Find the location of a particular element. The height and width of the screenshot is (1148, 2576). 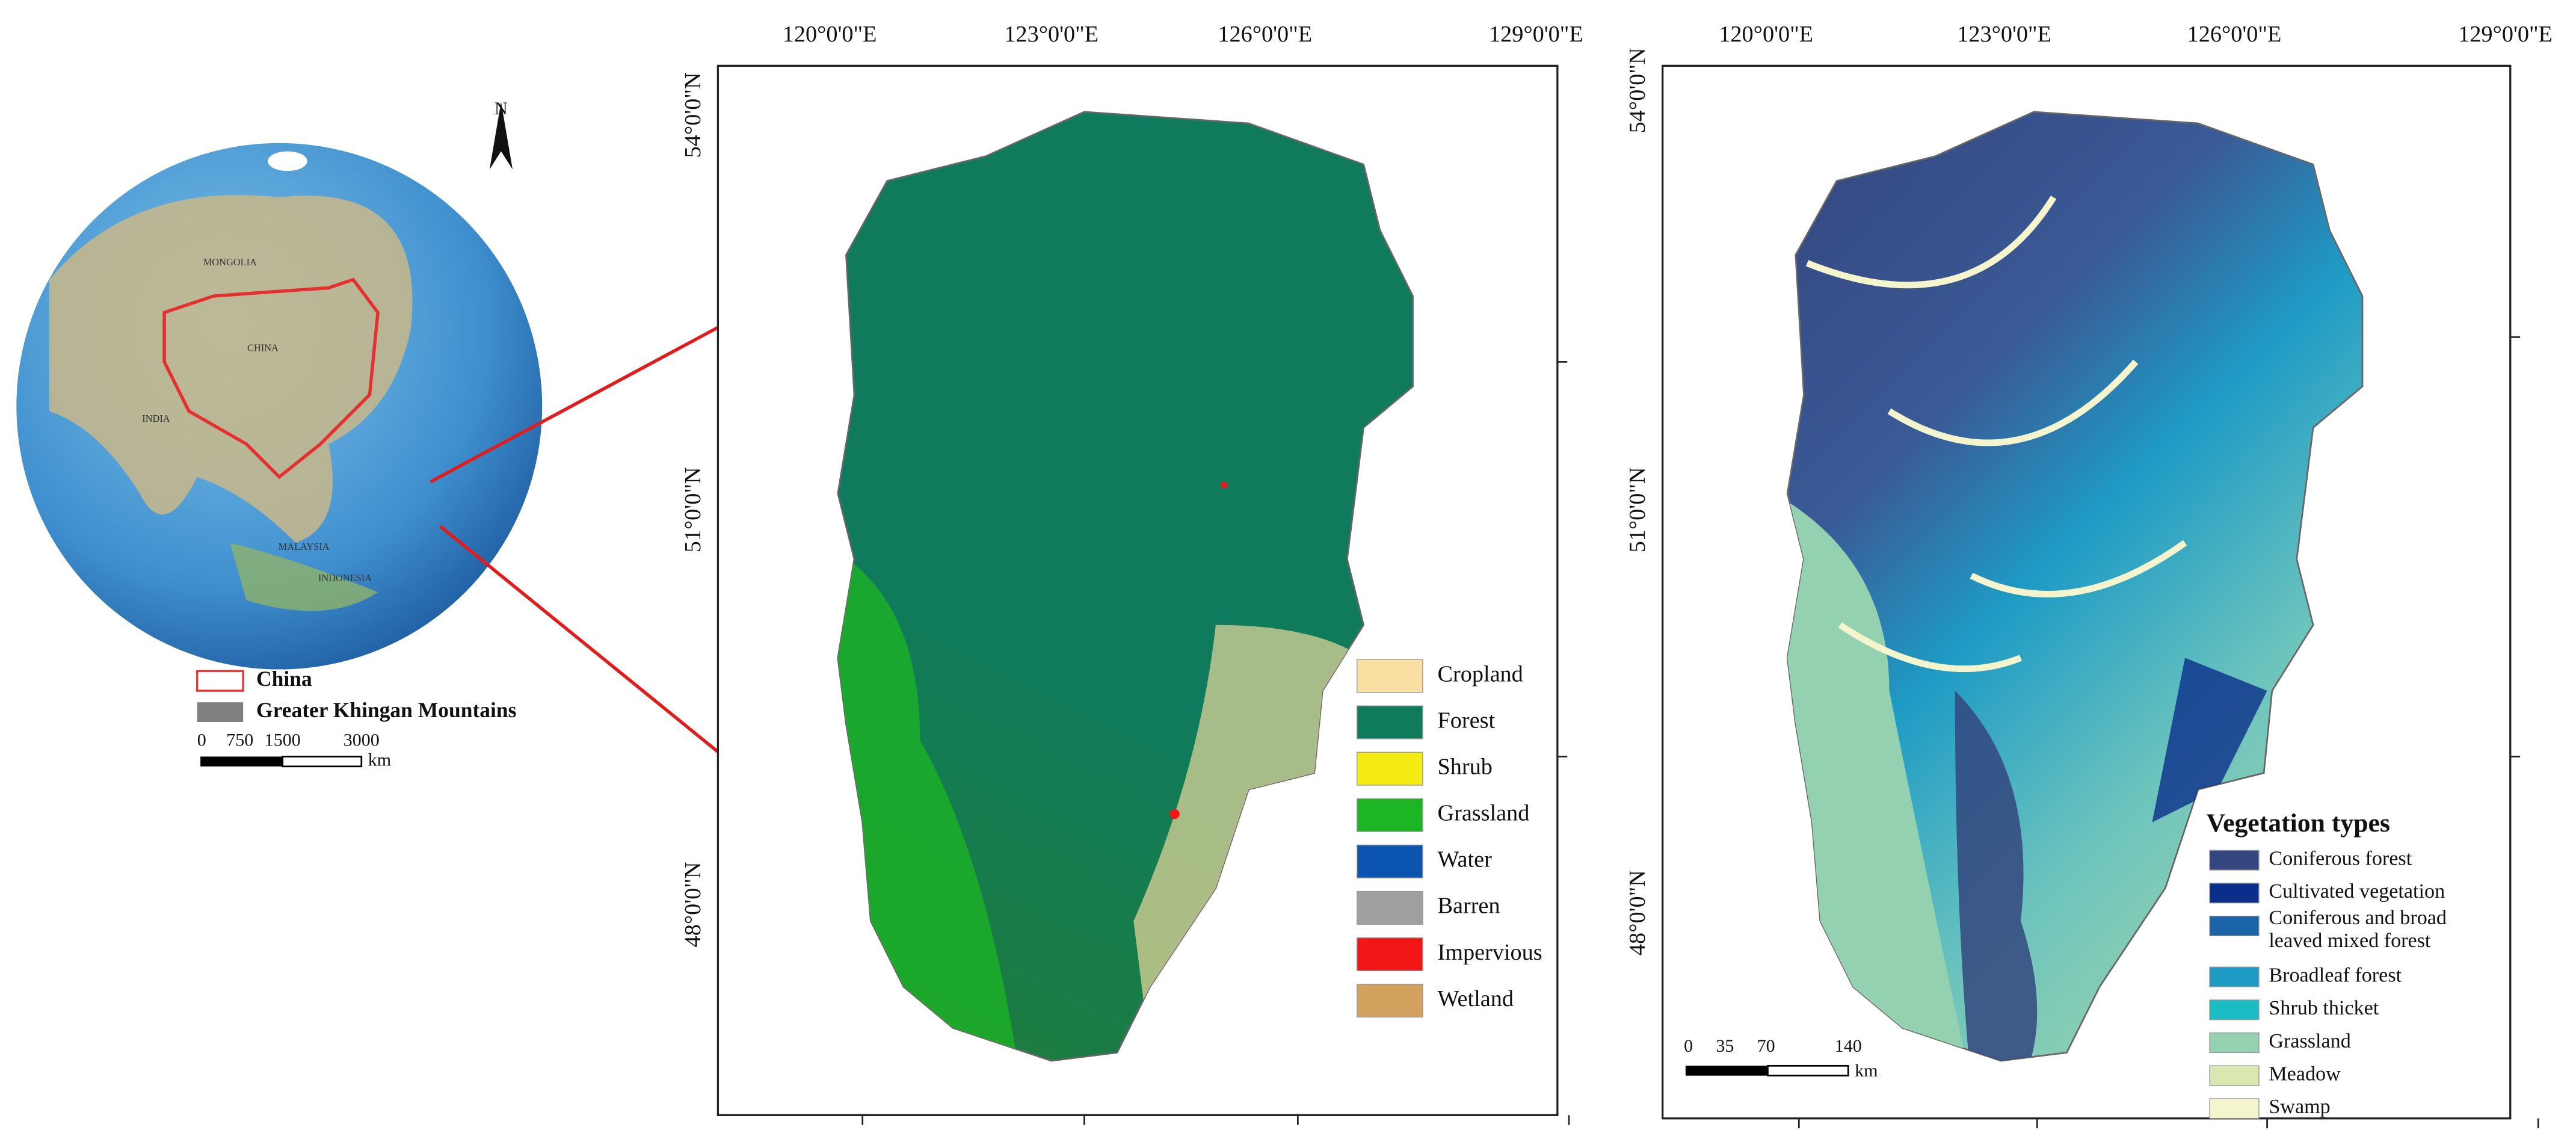

scale-label: 750 is located at coordinates (239, 740).